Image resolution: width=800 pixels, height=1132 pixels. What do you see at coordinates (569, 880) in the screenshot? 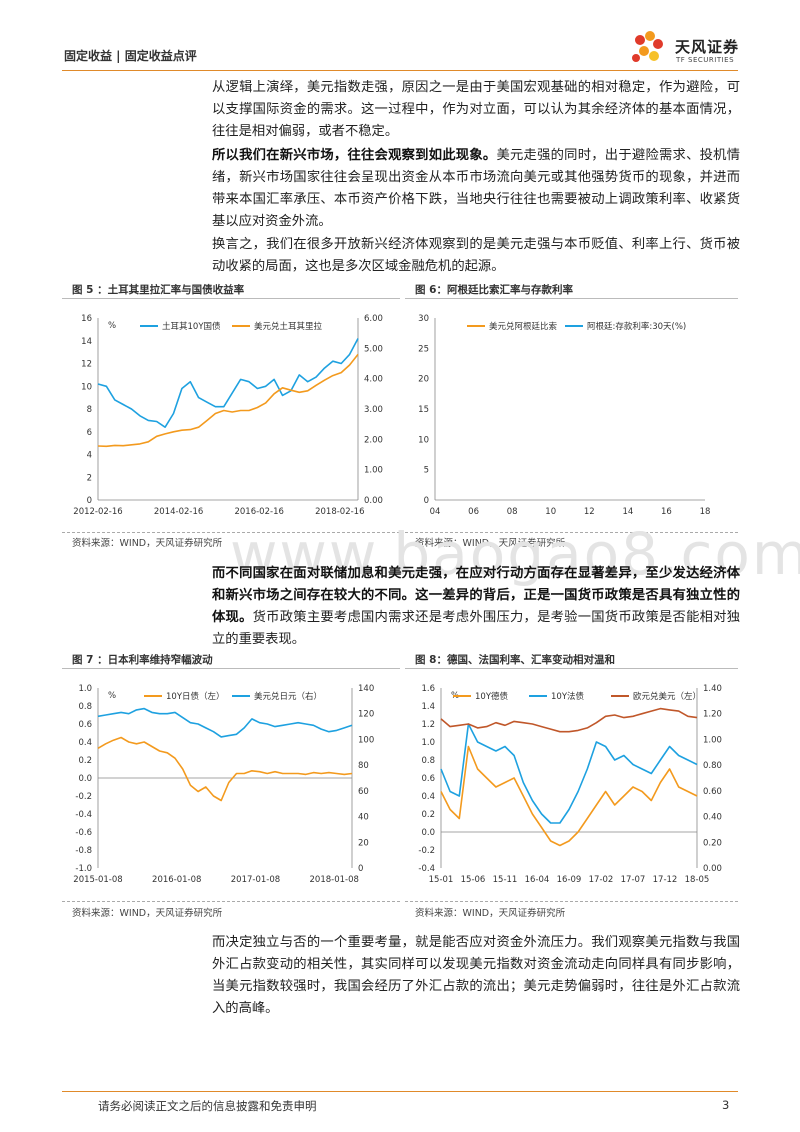
I see `x-tick-label: 16-09` at bounding box center [569, 880].